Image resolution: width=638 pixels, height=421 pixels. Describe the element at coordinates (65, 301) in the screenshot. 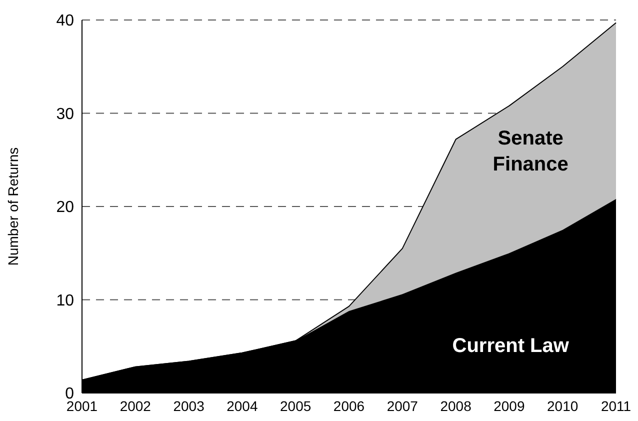

I see `y-tick-label: 10` at that location.